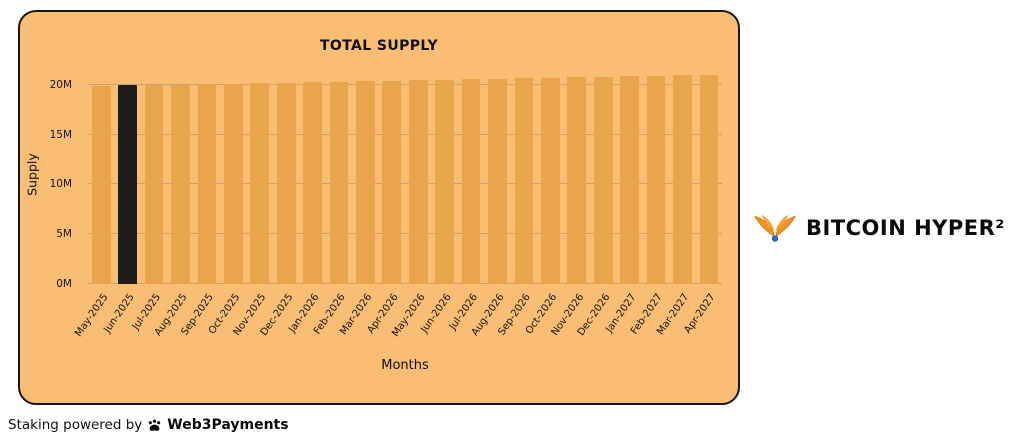  What do you see at coordinates (905, 228) in the screenshot?
I see `bitcoin-hyper-wordmark: BITCOIN HYPER²` at bounding box center [905, 228].